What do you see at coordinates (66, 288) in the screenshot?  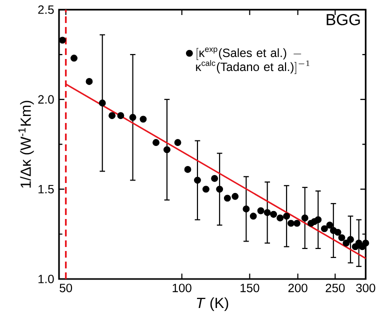 I see `x-tick-label: 50` at bounding box center [66, 288].